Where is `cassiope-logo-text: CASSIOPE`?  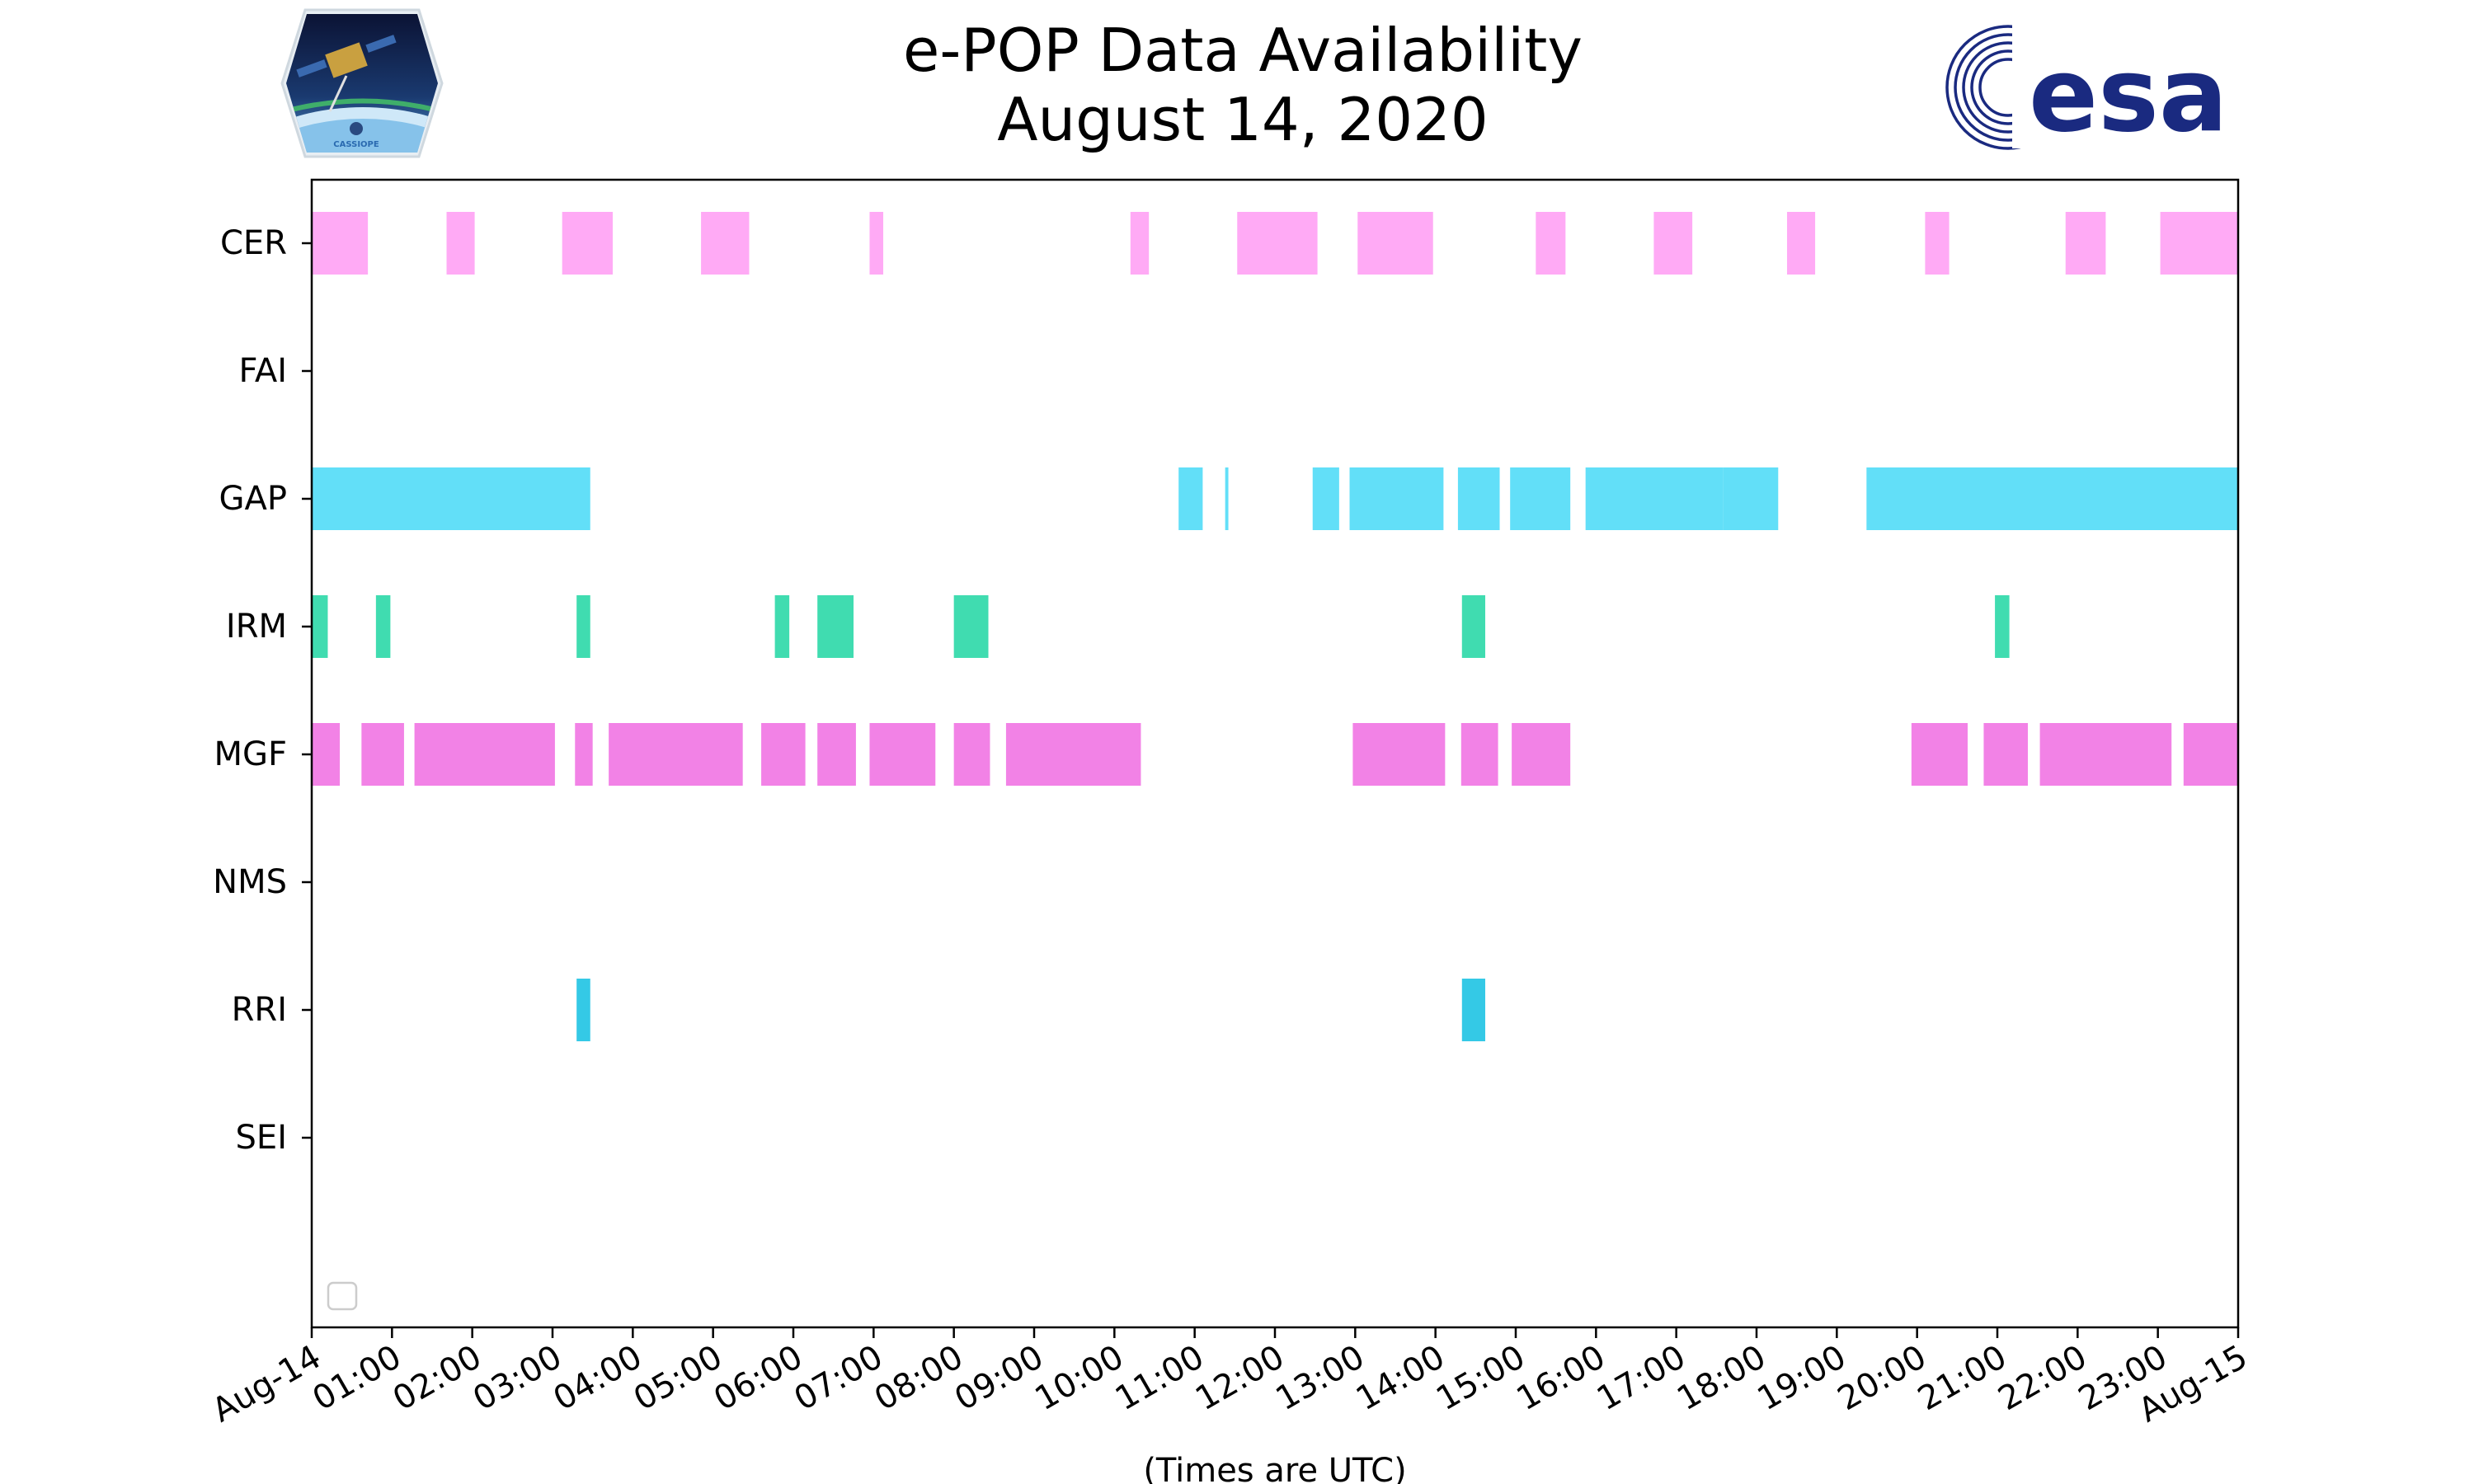 cassiope-logo-text: CASSIOPE is located at coordinates (356, 144).